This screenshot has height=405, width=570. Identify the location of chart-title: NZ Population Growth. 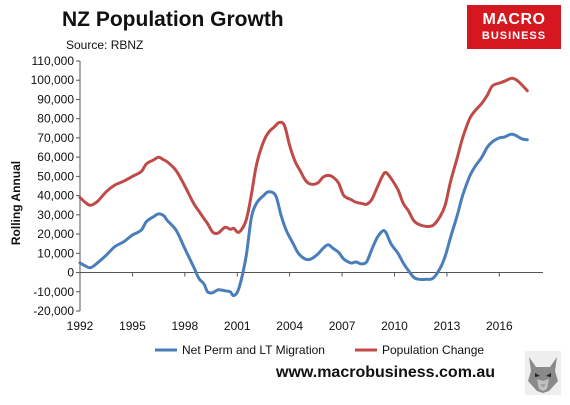
(173, 19).